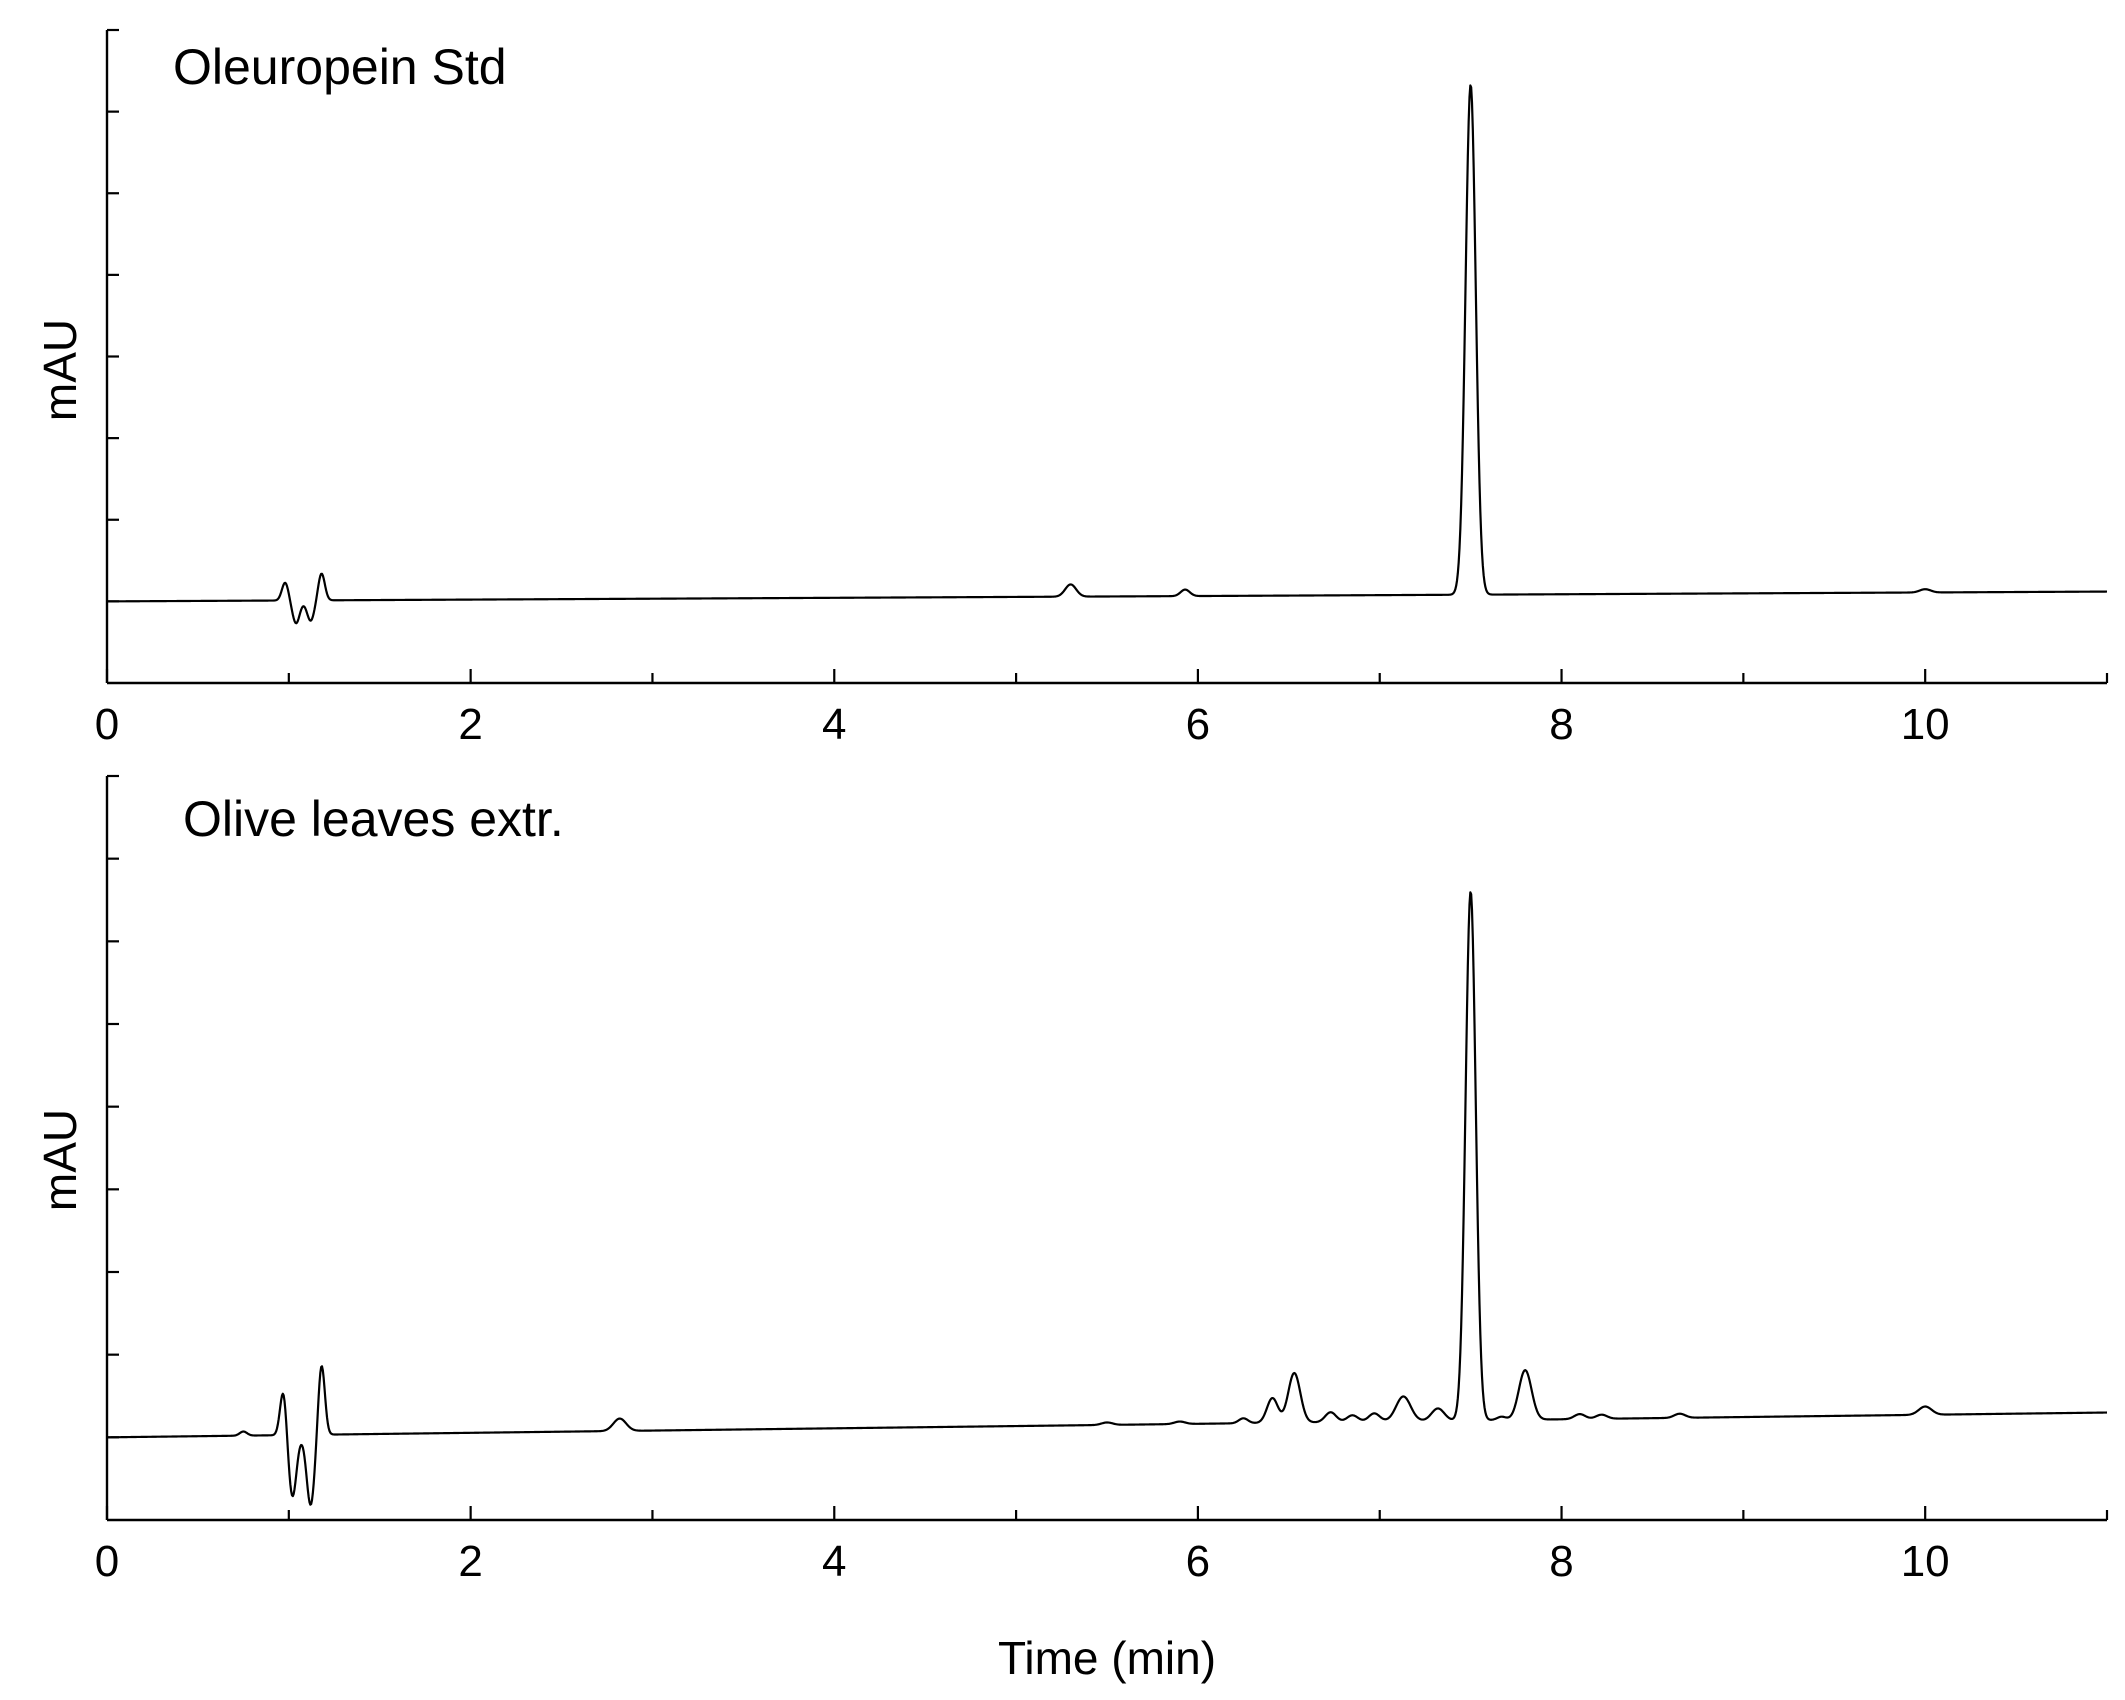  What do you see at coordinates (1107, 1658) in the screenshot?
I see `x-axis-label: Time (min)` at bounding box center [1107, 1658].